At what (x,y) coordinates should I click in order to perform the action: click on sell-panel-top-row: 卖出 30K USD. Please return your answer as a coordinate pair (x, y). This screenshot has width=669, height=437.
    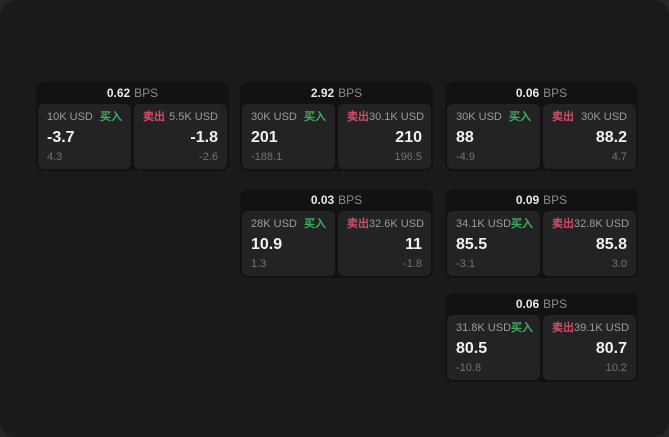
    Looking at the image, I should click on (589, 117).